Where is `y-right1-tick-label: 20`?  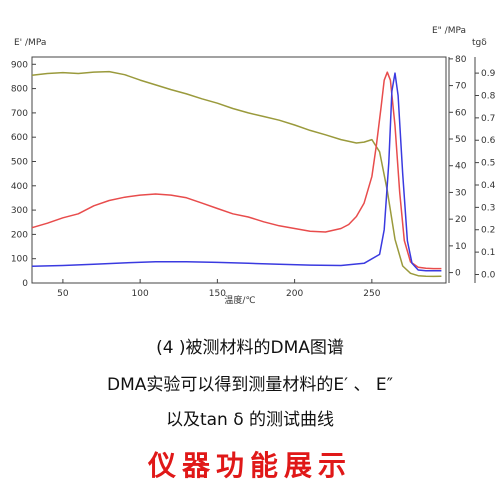 y-right1-tick-label: 20 is located at coordinates (461, 220).